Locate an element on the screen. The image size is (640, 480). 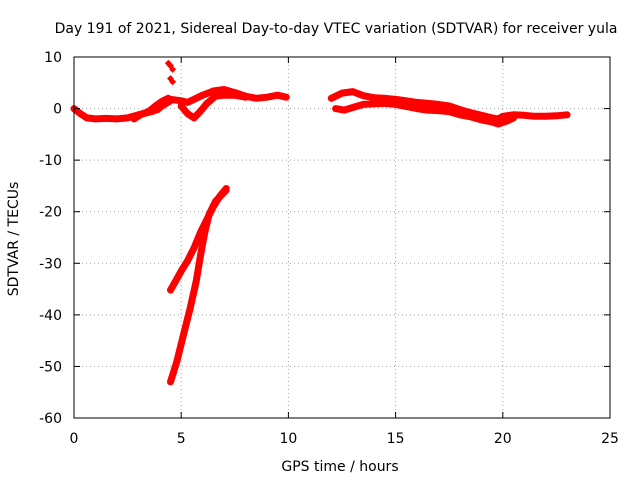
series-trace-12-23h-lower is located at coordinates (425, 113).